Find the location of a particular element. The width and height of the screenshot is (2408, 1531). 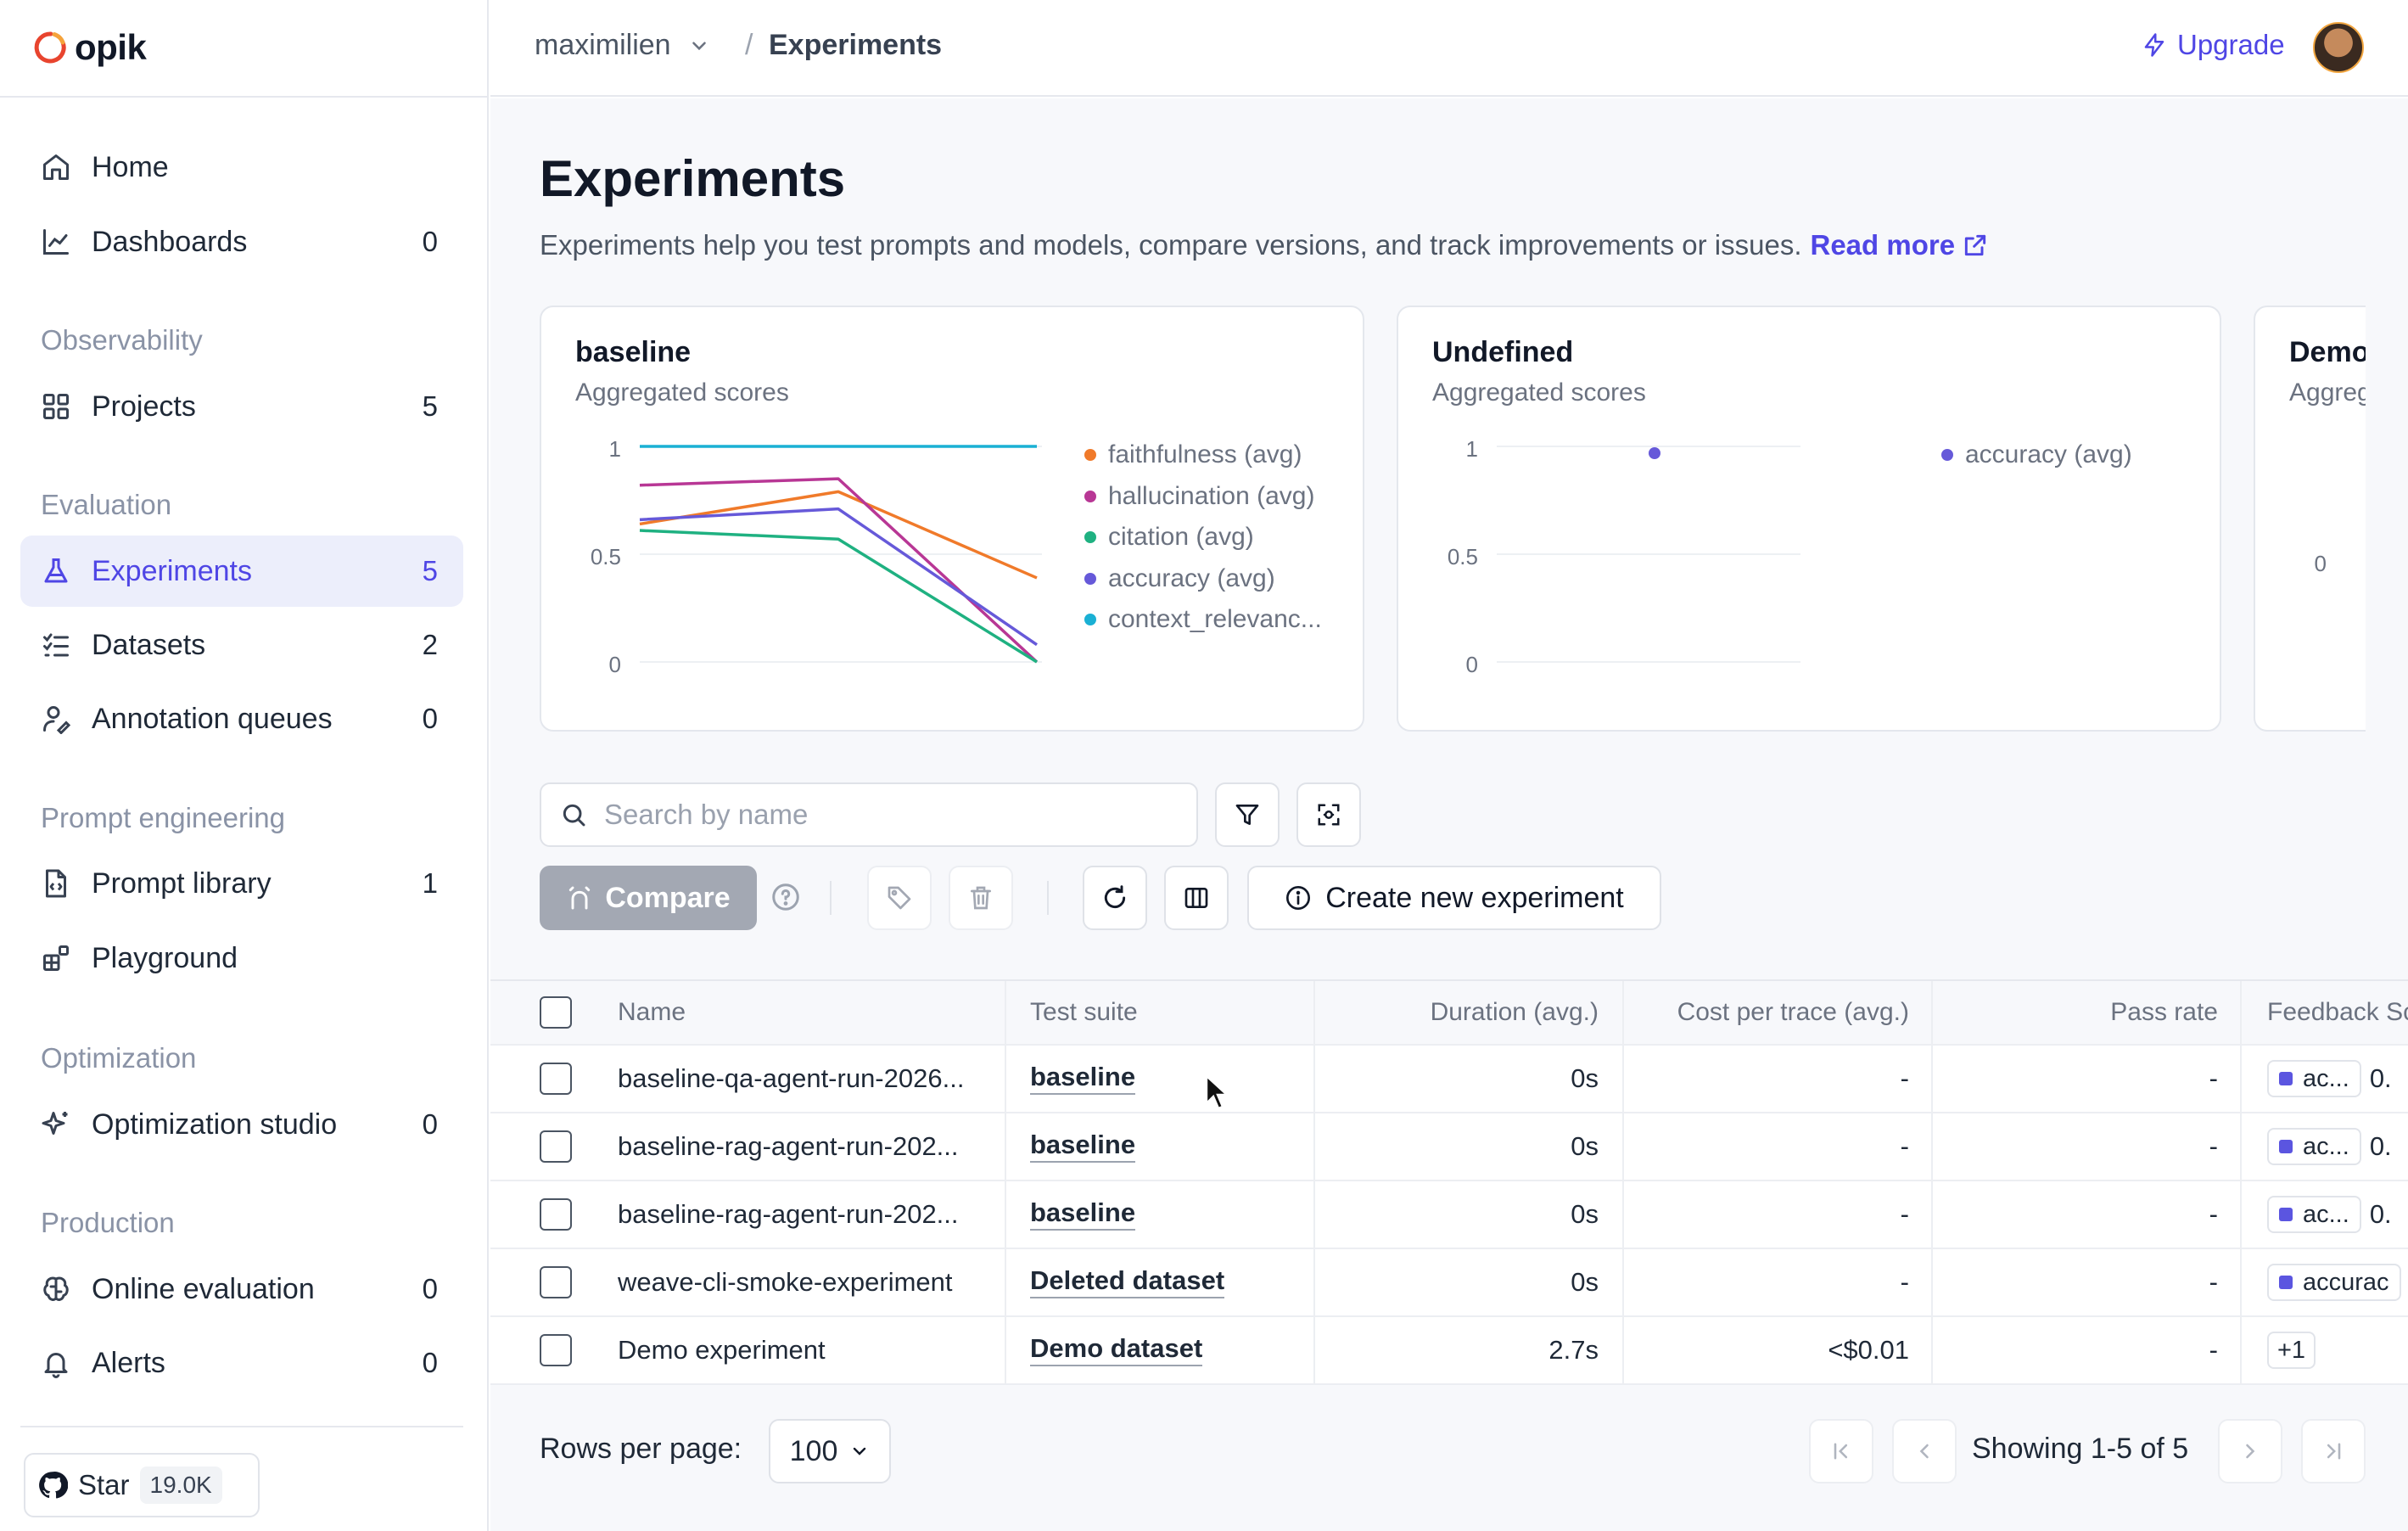

column-header-cost: Cost per trace (avg.) is located at coordinates (1793, 1012).